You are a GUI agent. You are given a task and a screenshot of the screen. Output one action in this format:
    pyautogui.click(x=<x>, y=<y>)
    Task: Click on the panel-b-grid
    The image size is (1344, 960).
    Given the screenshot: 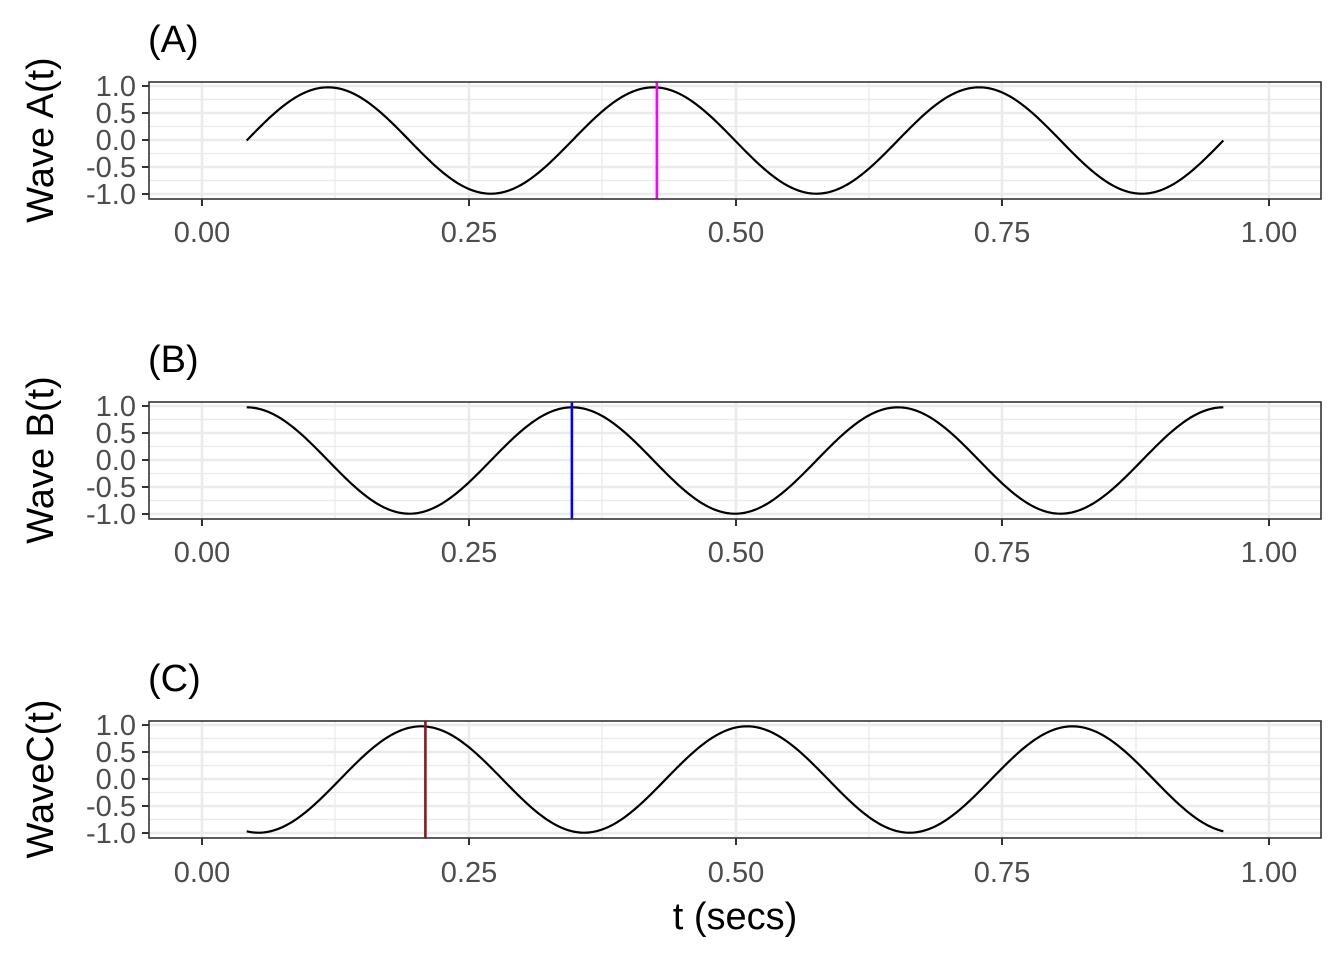 What is the action you would take?
    pyautogui.click(x=735, y=460)
    